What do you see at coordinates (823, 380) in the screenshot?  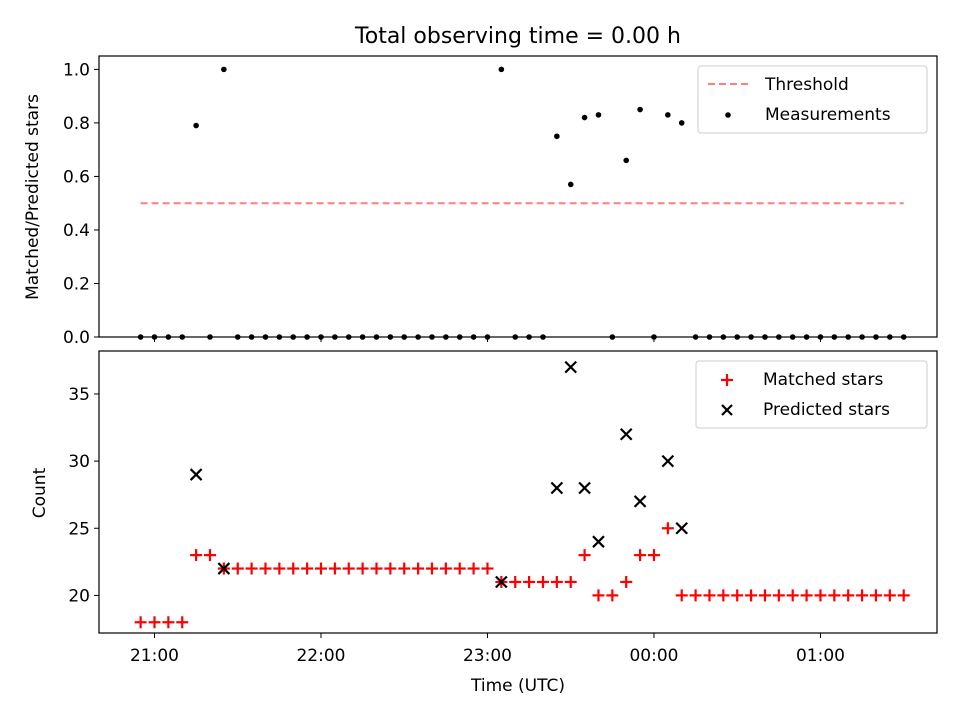 I see `matched-legend-label: Matched stars` at bounding box center [823, 380].